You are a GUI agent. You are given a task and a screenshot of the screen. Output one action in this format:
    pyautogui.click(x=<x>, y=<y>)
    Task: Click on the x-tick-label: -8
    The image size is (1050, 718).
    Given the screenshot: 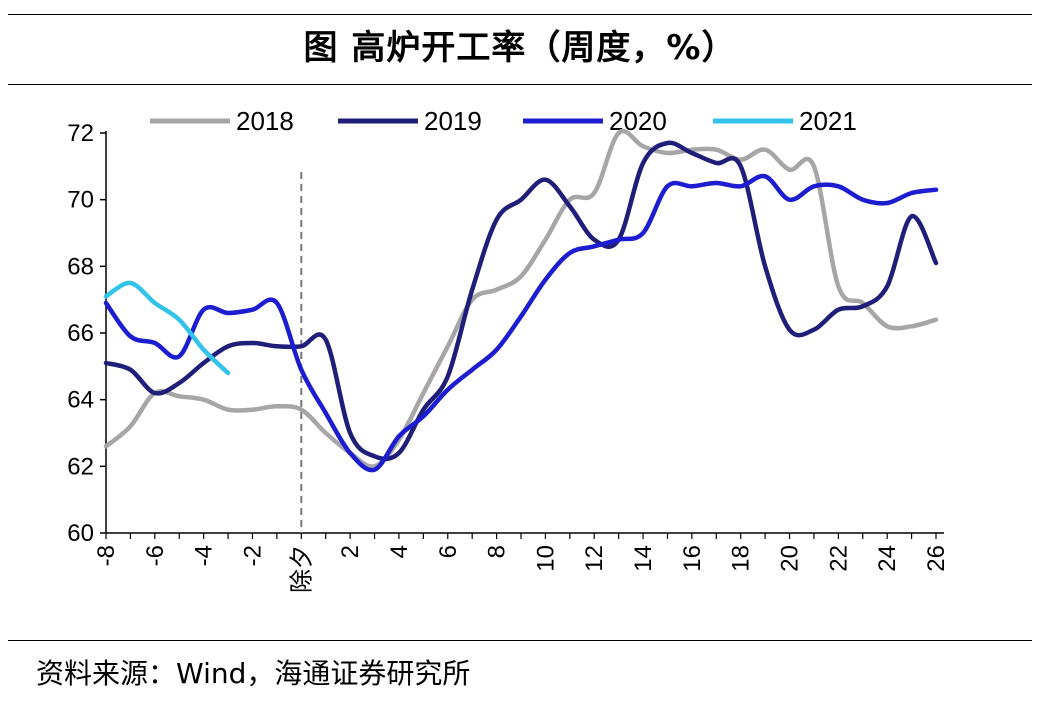 What is the action you would take?
    pyautogui.click(x=106, y=555)
    